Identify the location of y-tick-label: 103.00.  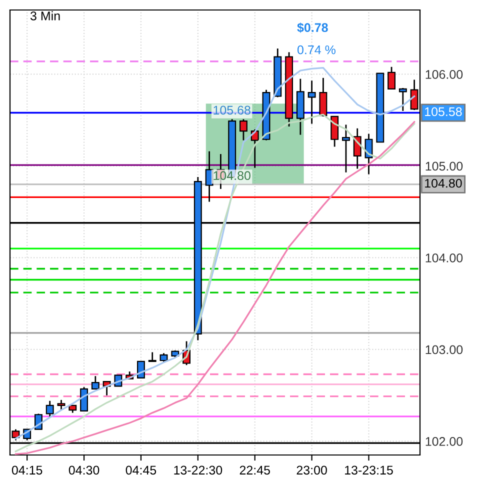
(444, 349).